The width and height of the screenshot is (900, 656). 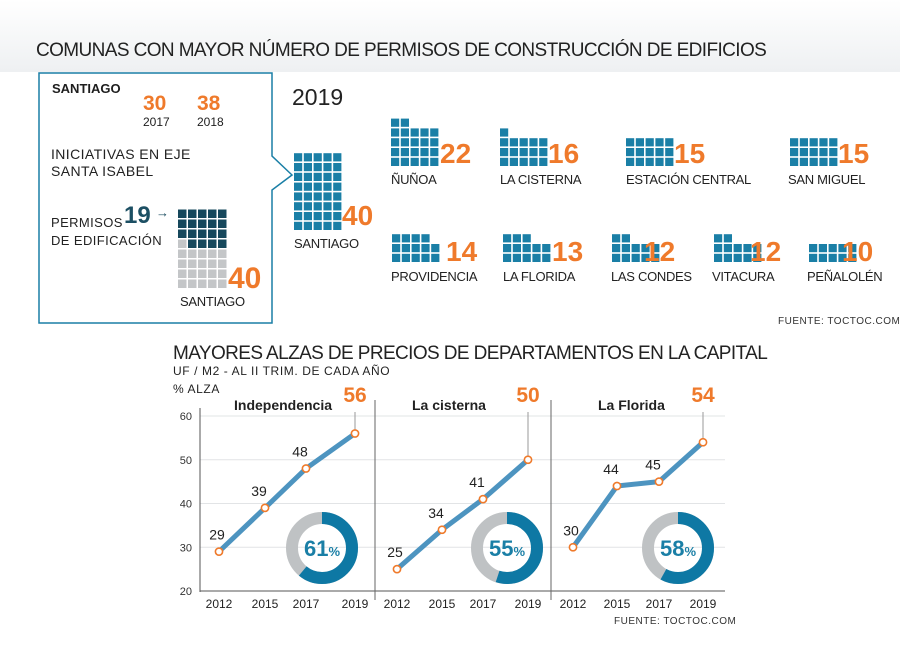 I want to click on chart-subtitle: UF / M2 - AL II TRIM. DE CADA AÑO, so click(x=282, y=371).